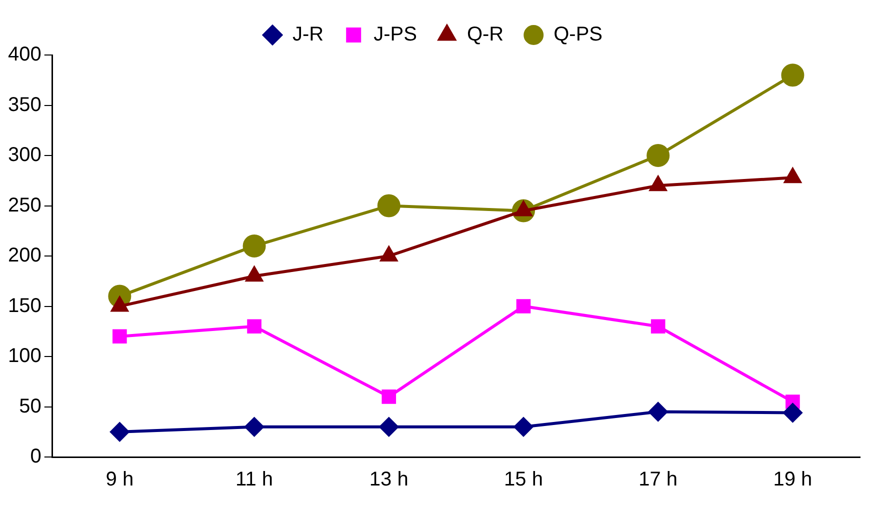 The width and height of the screenshot is (890, 505). What do you see at coordinates (36, 457) in the screenshot?
I see `y-tick-label: 0` at bounding box center [36, 457].